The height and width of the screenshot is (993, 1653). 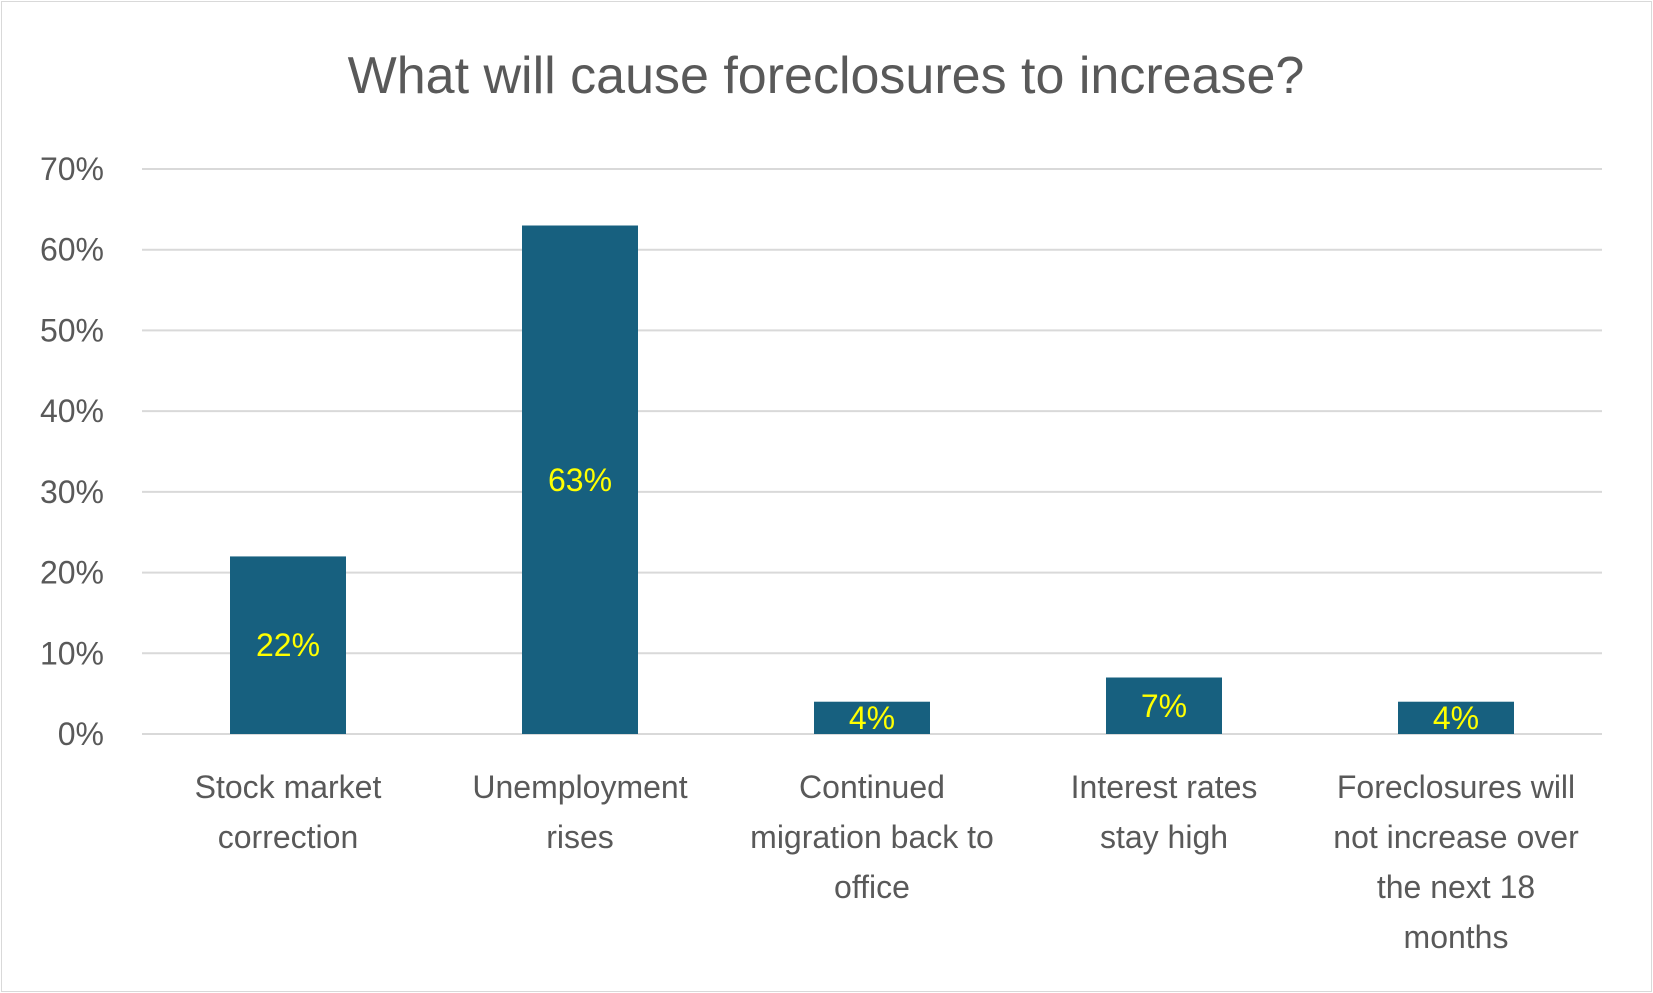 What do you see at coordinates (579, 812) in the screenshot?
I see `category-label: Unemployment rises` at bounding box center [579, 812].